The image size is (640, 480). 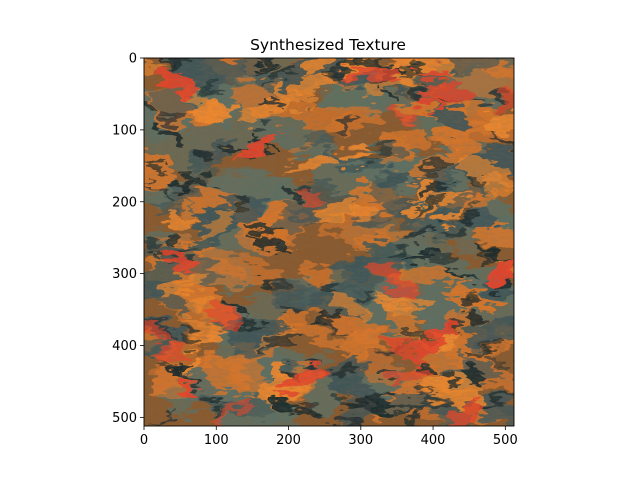 I want to click on x-axis: 0 100 200 300 400 500, so click(x=329, y=437).